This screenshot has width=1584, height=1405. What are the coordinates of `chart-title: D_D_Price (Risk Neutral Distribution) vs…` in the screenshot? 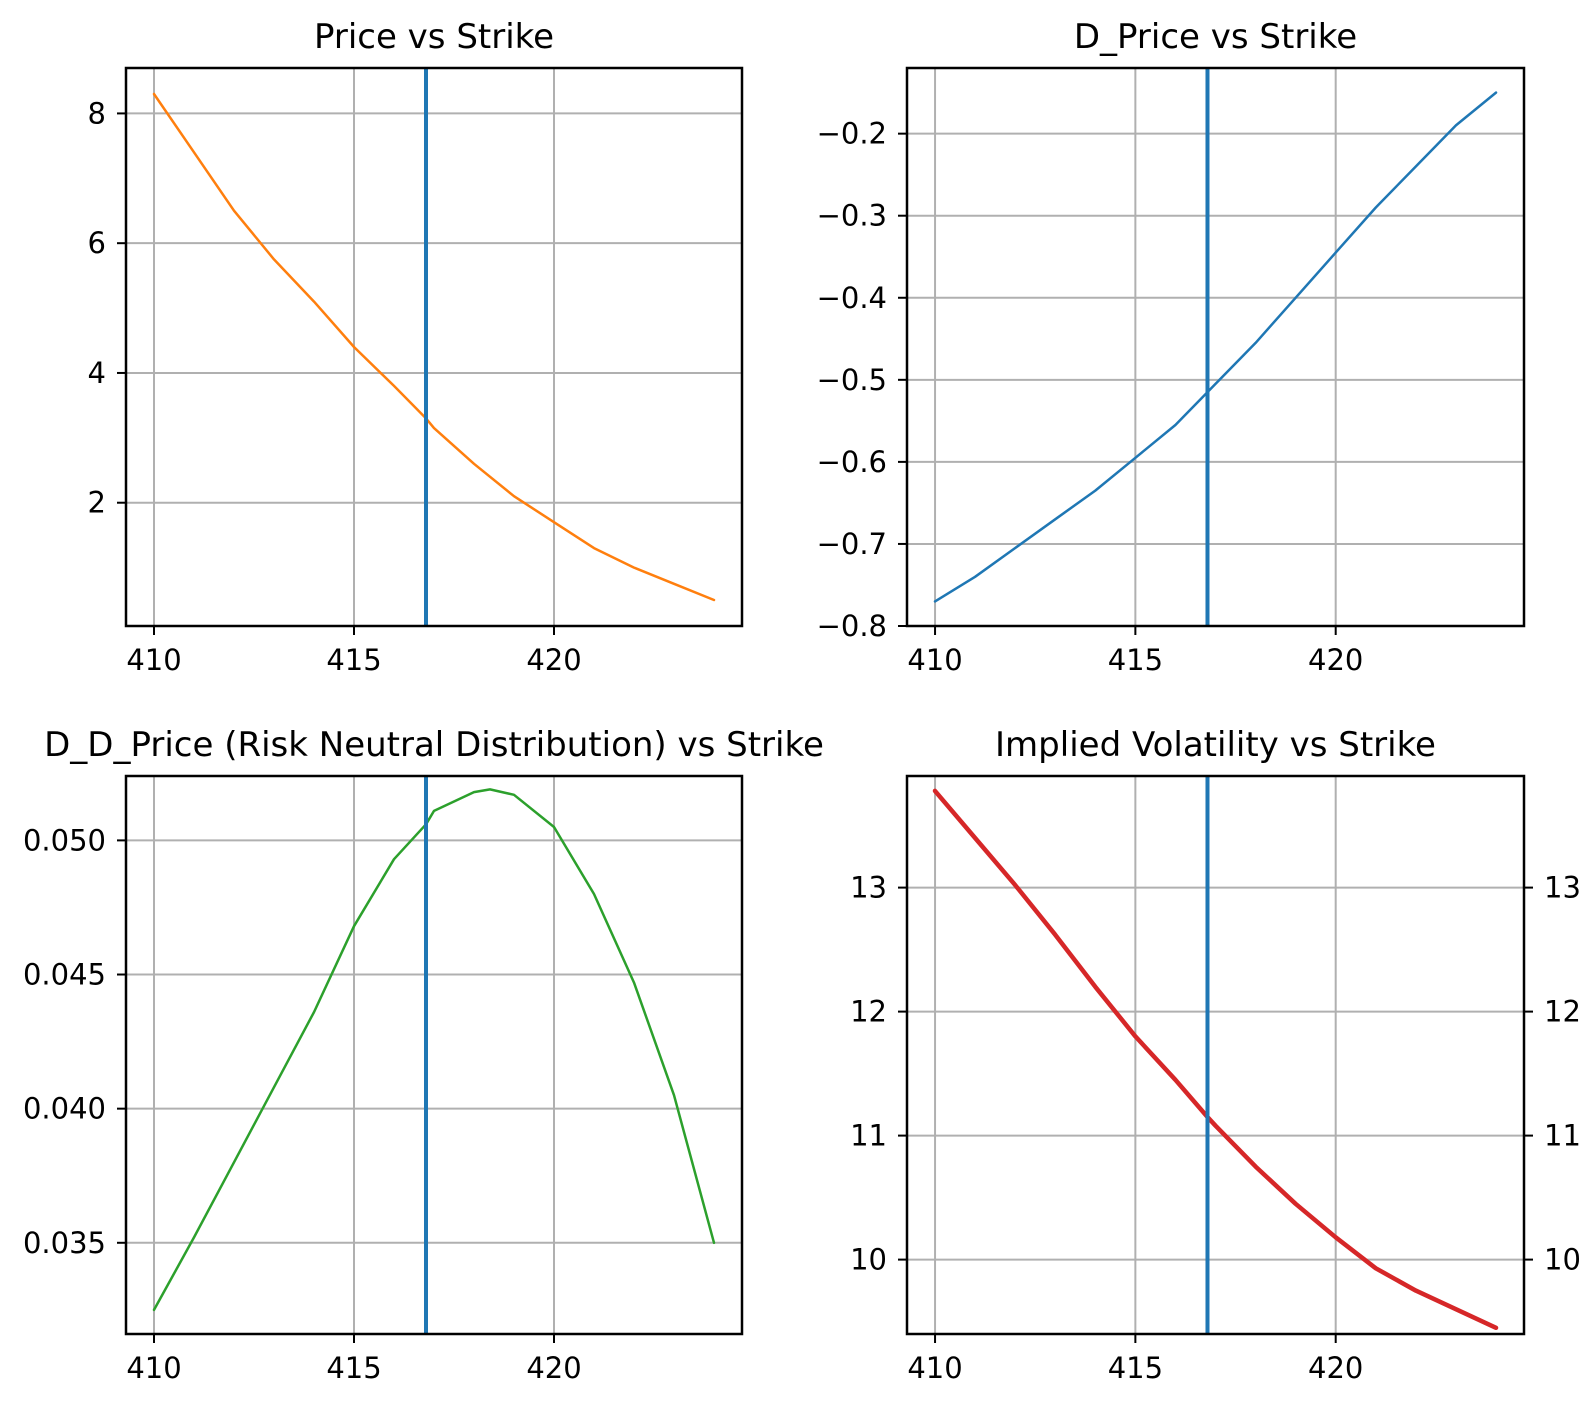 It's located at (434, 745).